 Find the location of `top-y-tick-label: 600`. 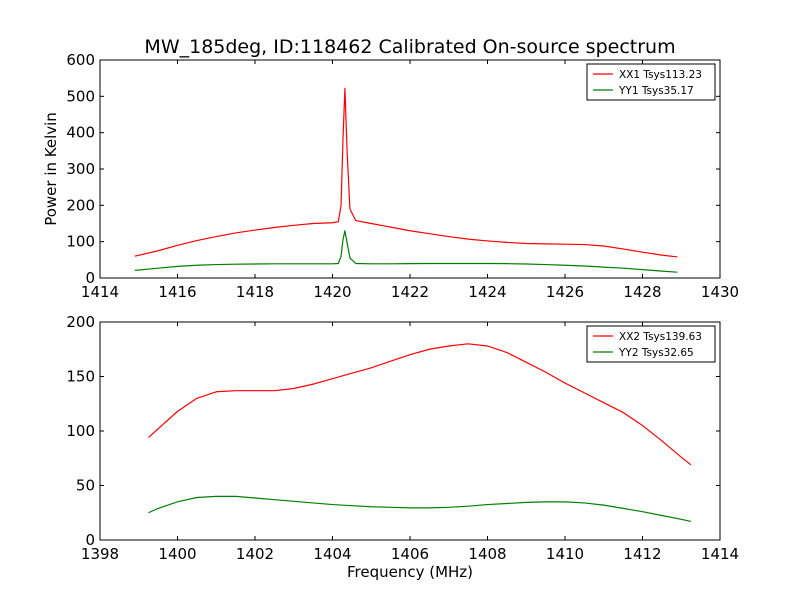

top-y-tick-label: 600 is located at coordinates (80, 60).